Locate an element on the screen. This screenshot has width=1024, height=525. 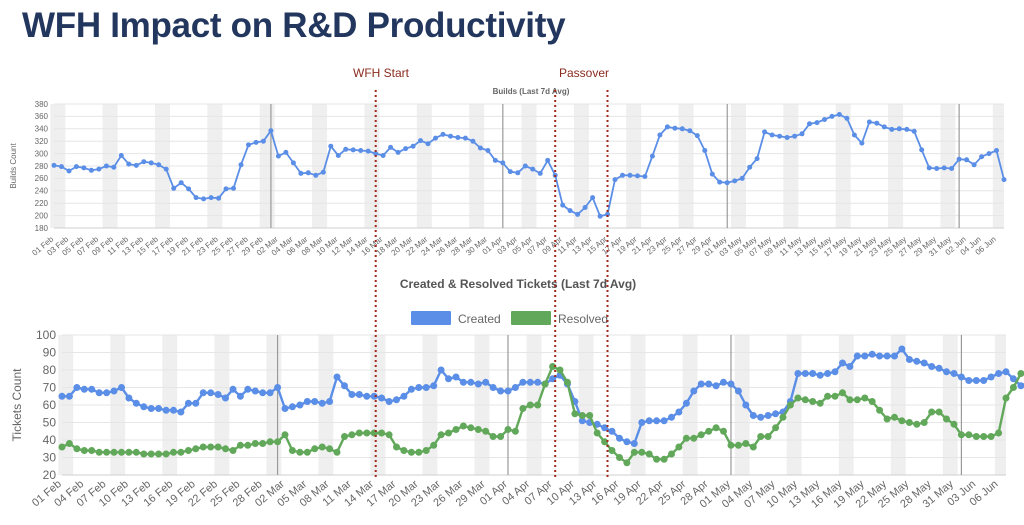
y-tick-label: 90 is located at coordinates (50, 353).